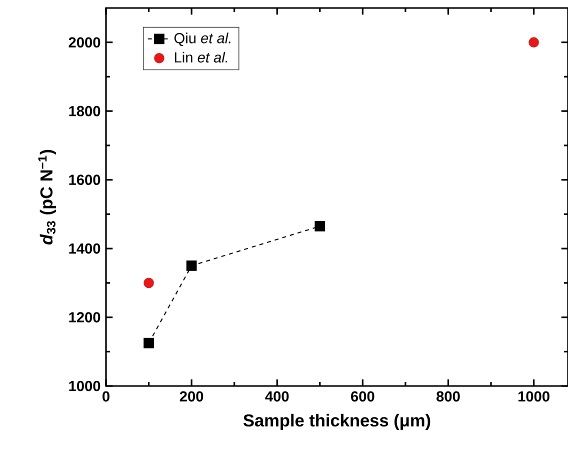 This screenshot has height=455, width=568. Describe the element at coordinates (47, 197) in the screenshot. I see `y-axis-title: d$_{33}$ (pC N$^{−1}$)` at that location.